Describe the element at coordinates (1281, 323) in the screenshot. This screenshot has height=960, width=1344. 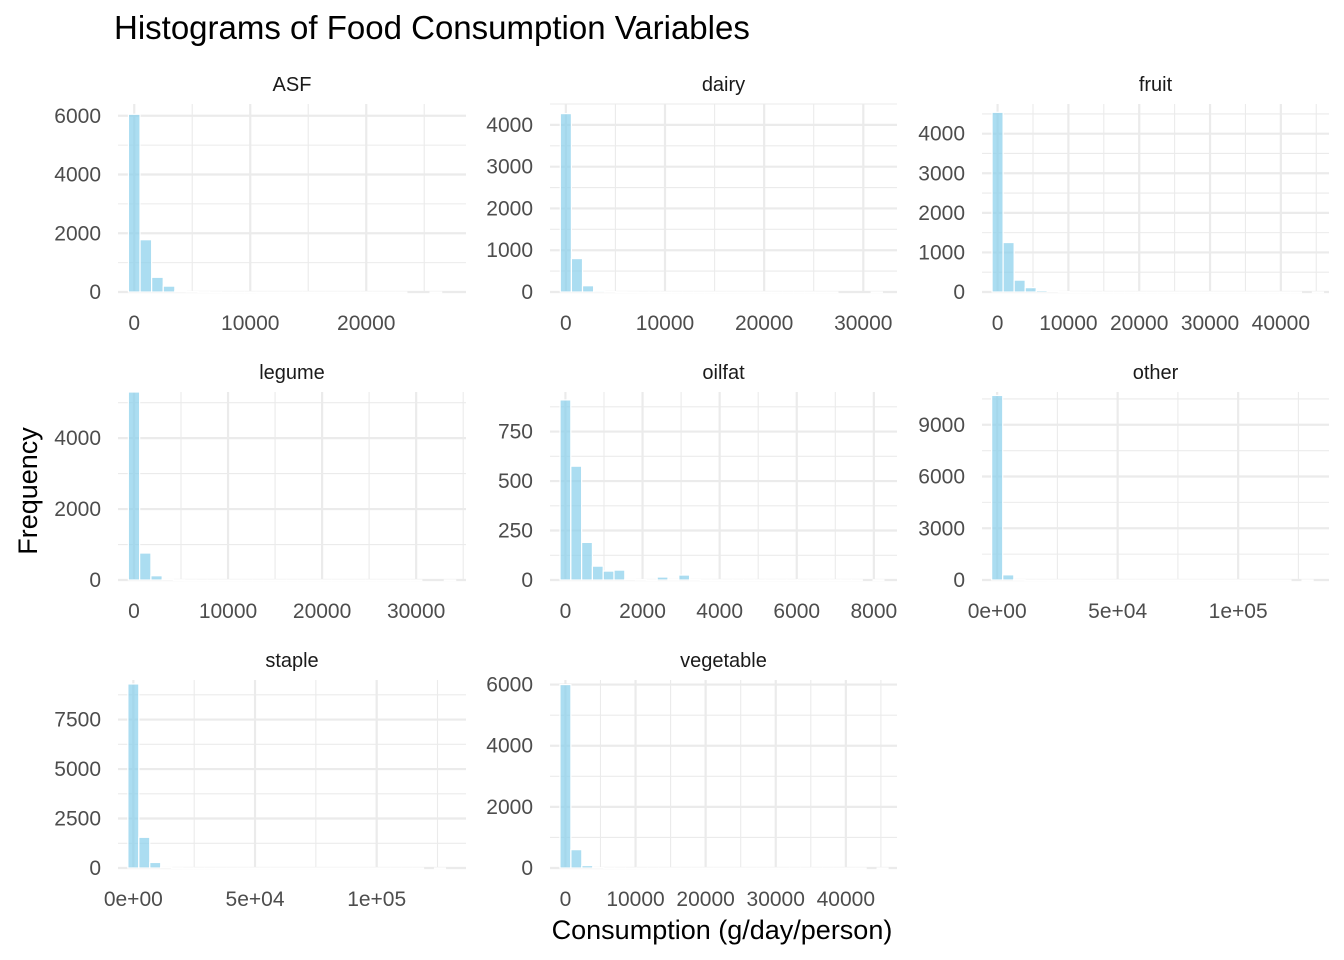
I see `x-tick-label: 40000` at that location.